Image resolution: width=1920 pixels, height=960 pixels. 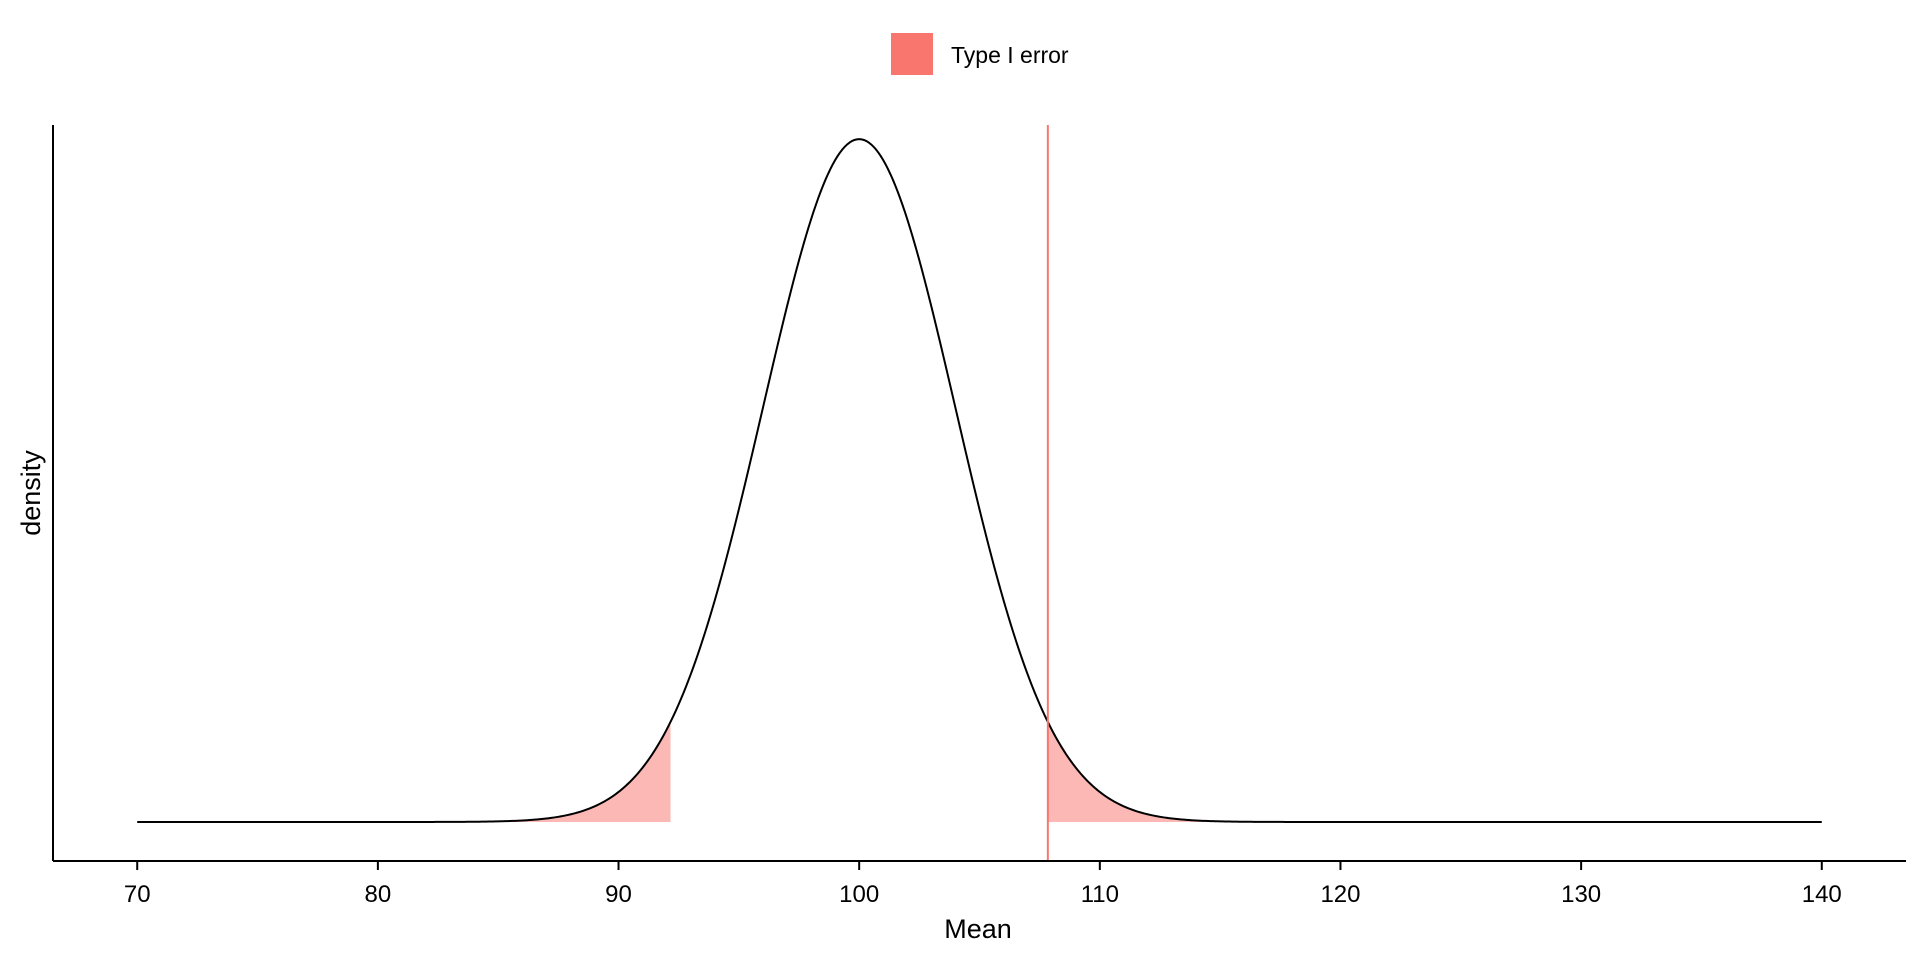 I want to click on x-tick-label: 110, so click(x=1100, y=894).